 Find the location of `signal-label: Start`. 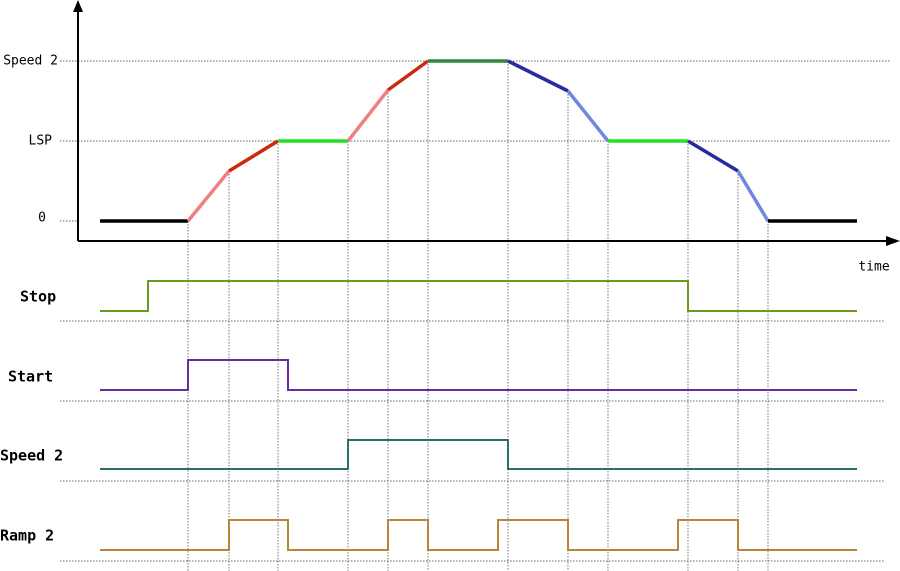

signal-label: Start is located at coordinates (30, 377).